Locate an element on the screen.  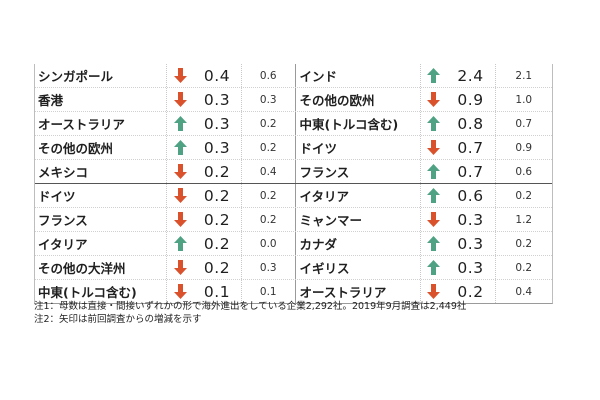
table-row: シンガポール 0.4 0.6 インド 2.4 2.1 is located at coordinates (293, 76).